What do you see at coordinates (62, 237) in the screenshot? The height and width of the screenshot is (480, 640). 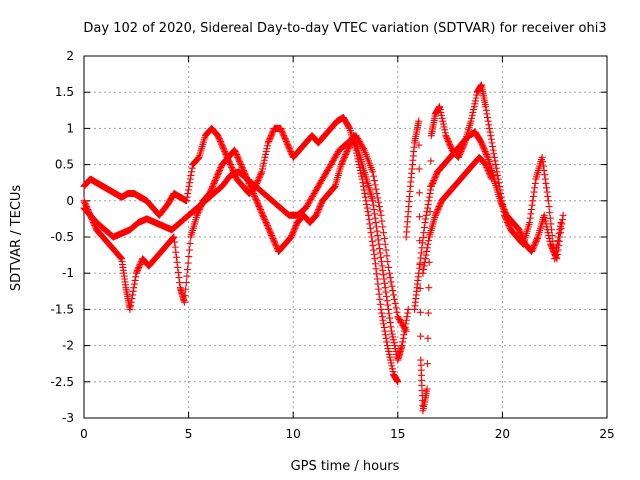 I see `y-tick-label: -0.5` at bounding box center [62, 237].